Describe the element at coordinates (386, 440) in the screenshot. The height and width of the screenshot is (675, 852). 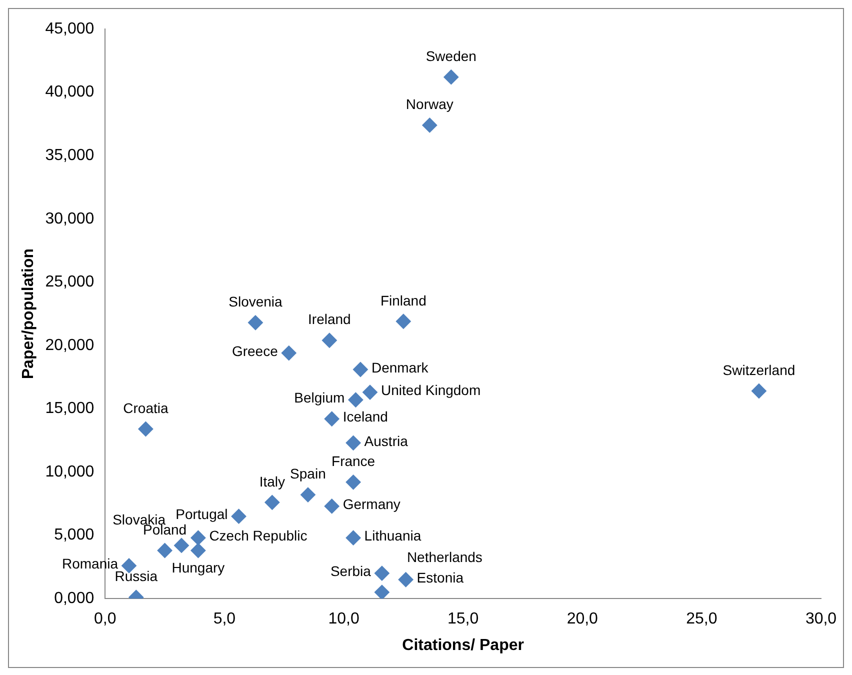
I see `annotation: Austria` at that location.